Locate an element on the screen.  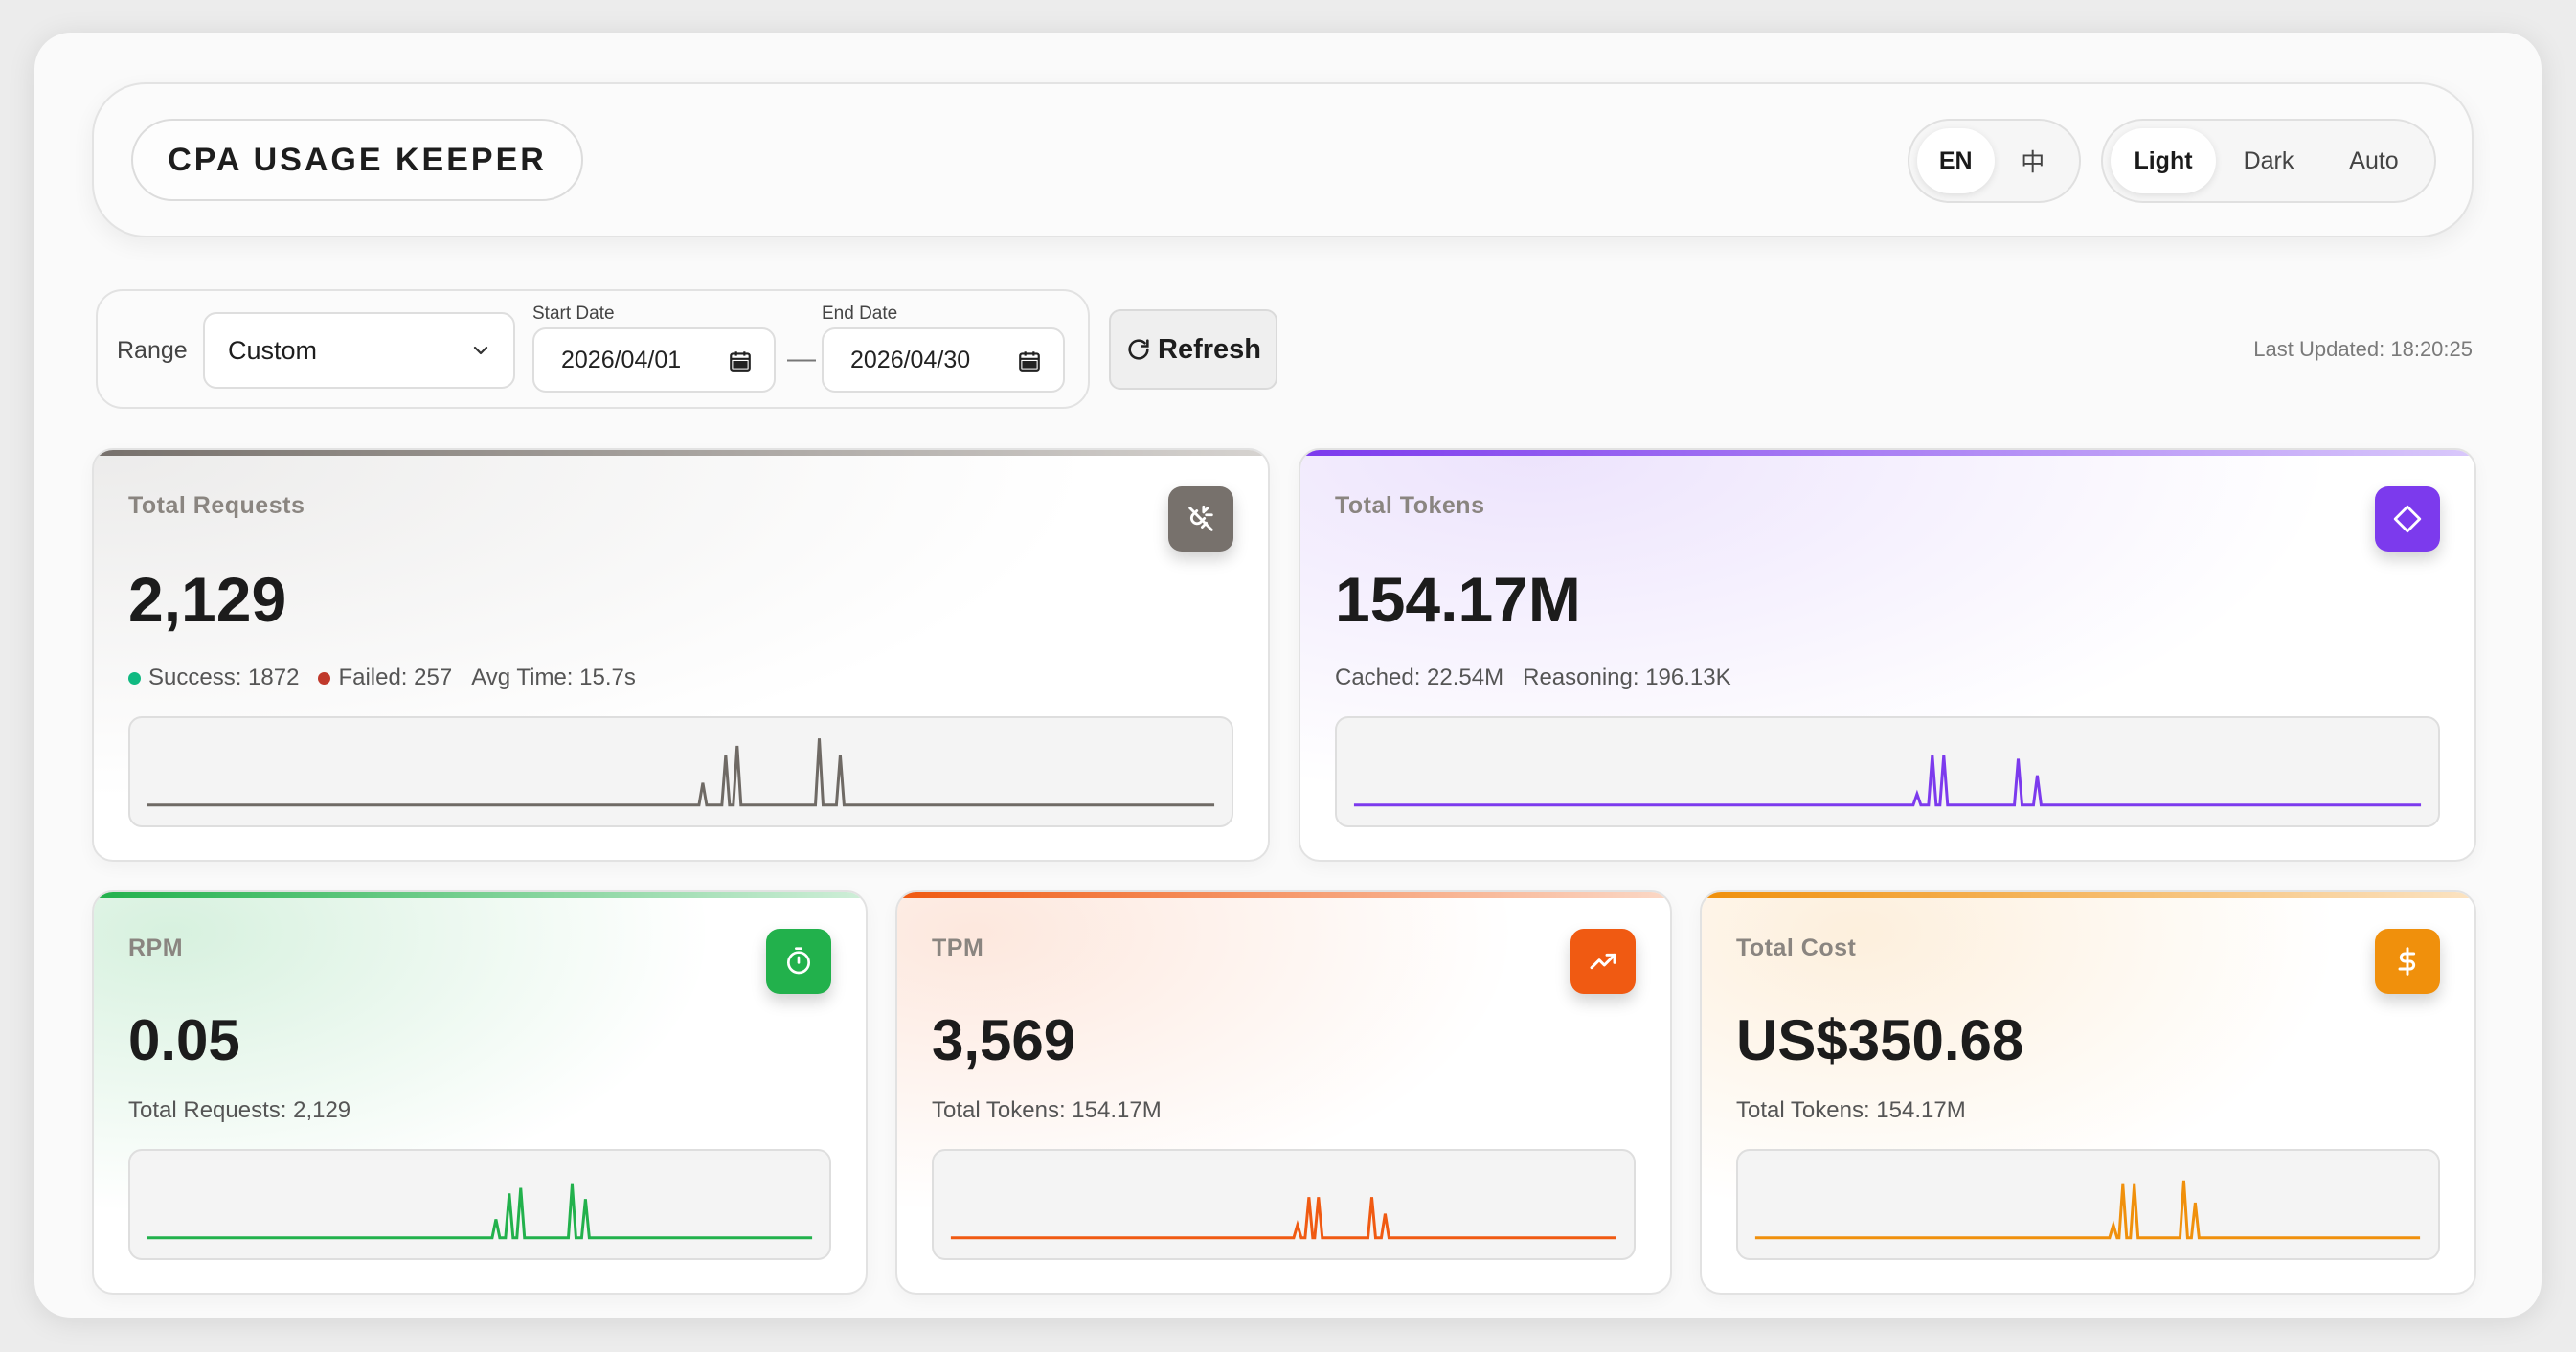
theme-switcher: Light Dark Auto is located at coordinates (2268, 161).